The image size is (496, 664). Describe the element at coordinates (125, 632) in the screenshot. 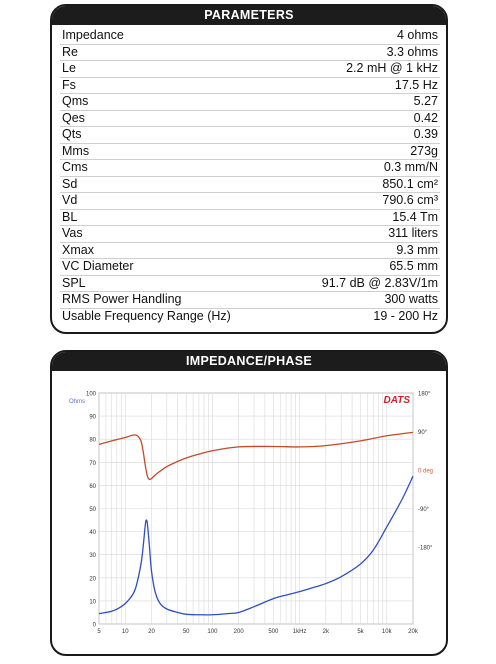

I see `x-tick-label: 10` at that location.